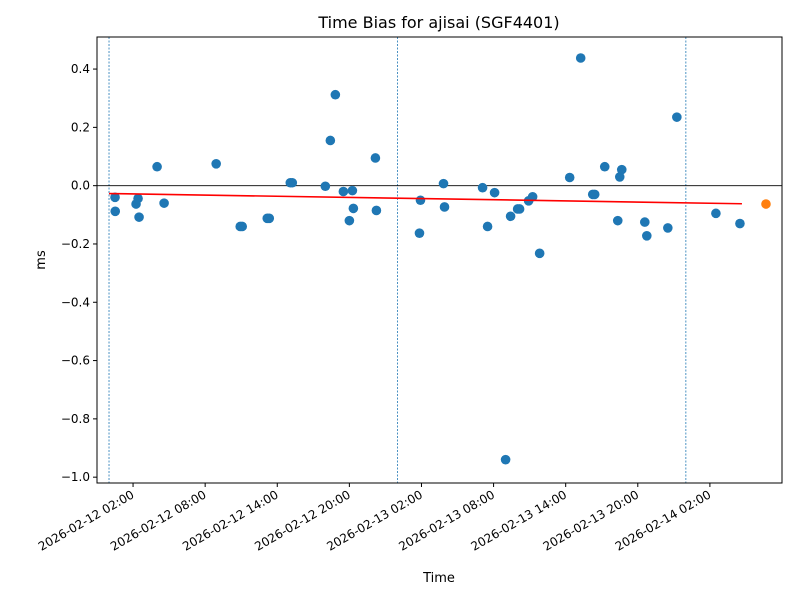 The image size is (800, 600). I want to click on trend-line, so click(425, 198).